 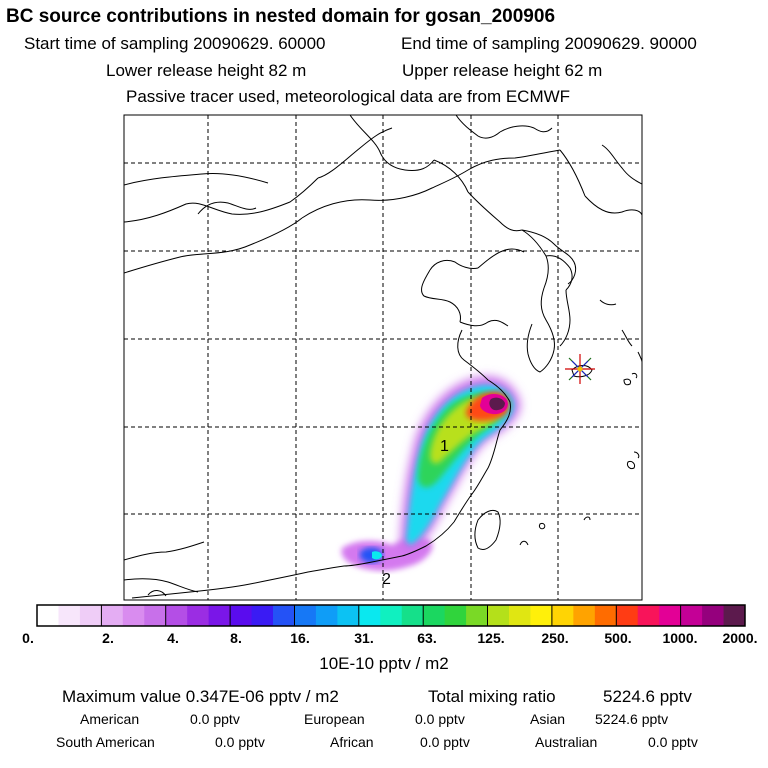 I want to click on colorbar-tick-label: 8., so click(x=236, y=638).